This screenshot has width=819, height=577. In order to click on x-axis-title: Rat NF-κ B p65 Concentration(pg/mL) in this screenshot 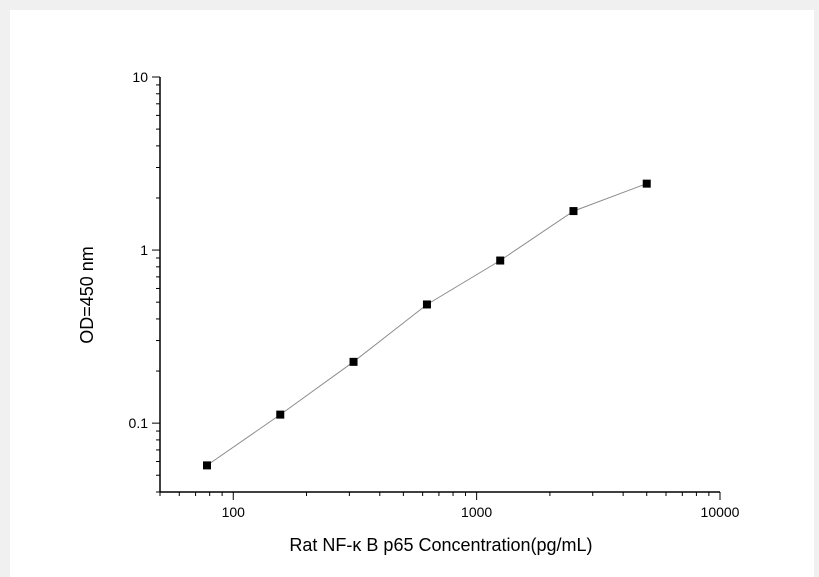, I will do `click(440, 545)`.